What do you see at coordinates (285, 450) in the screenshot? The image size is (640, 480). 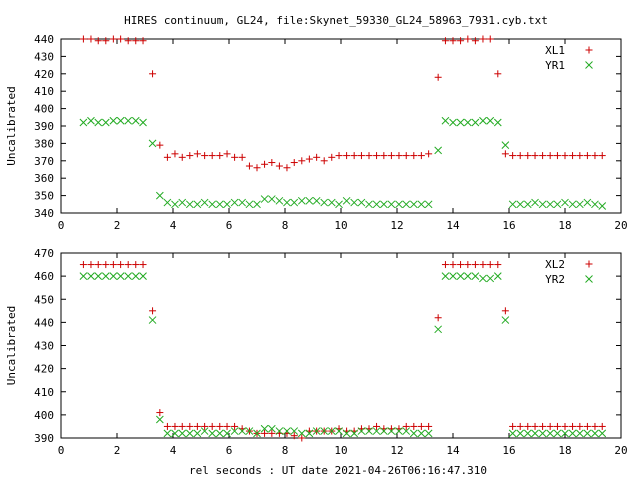 I see `x-tick-label: 8` at bounding box center [285, 450].